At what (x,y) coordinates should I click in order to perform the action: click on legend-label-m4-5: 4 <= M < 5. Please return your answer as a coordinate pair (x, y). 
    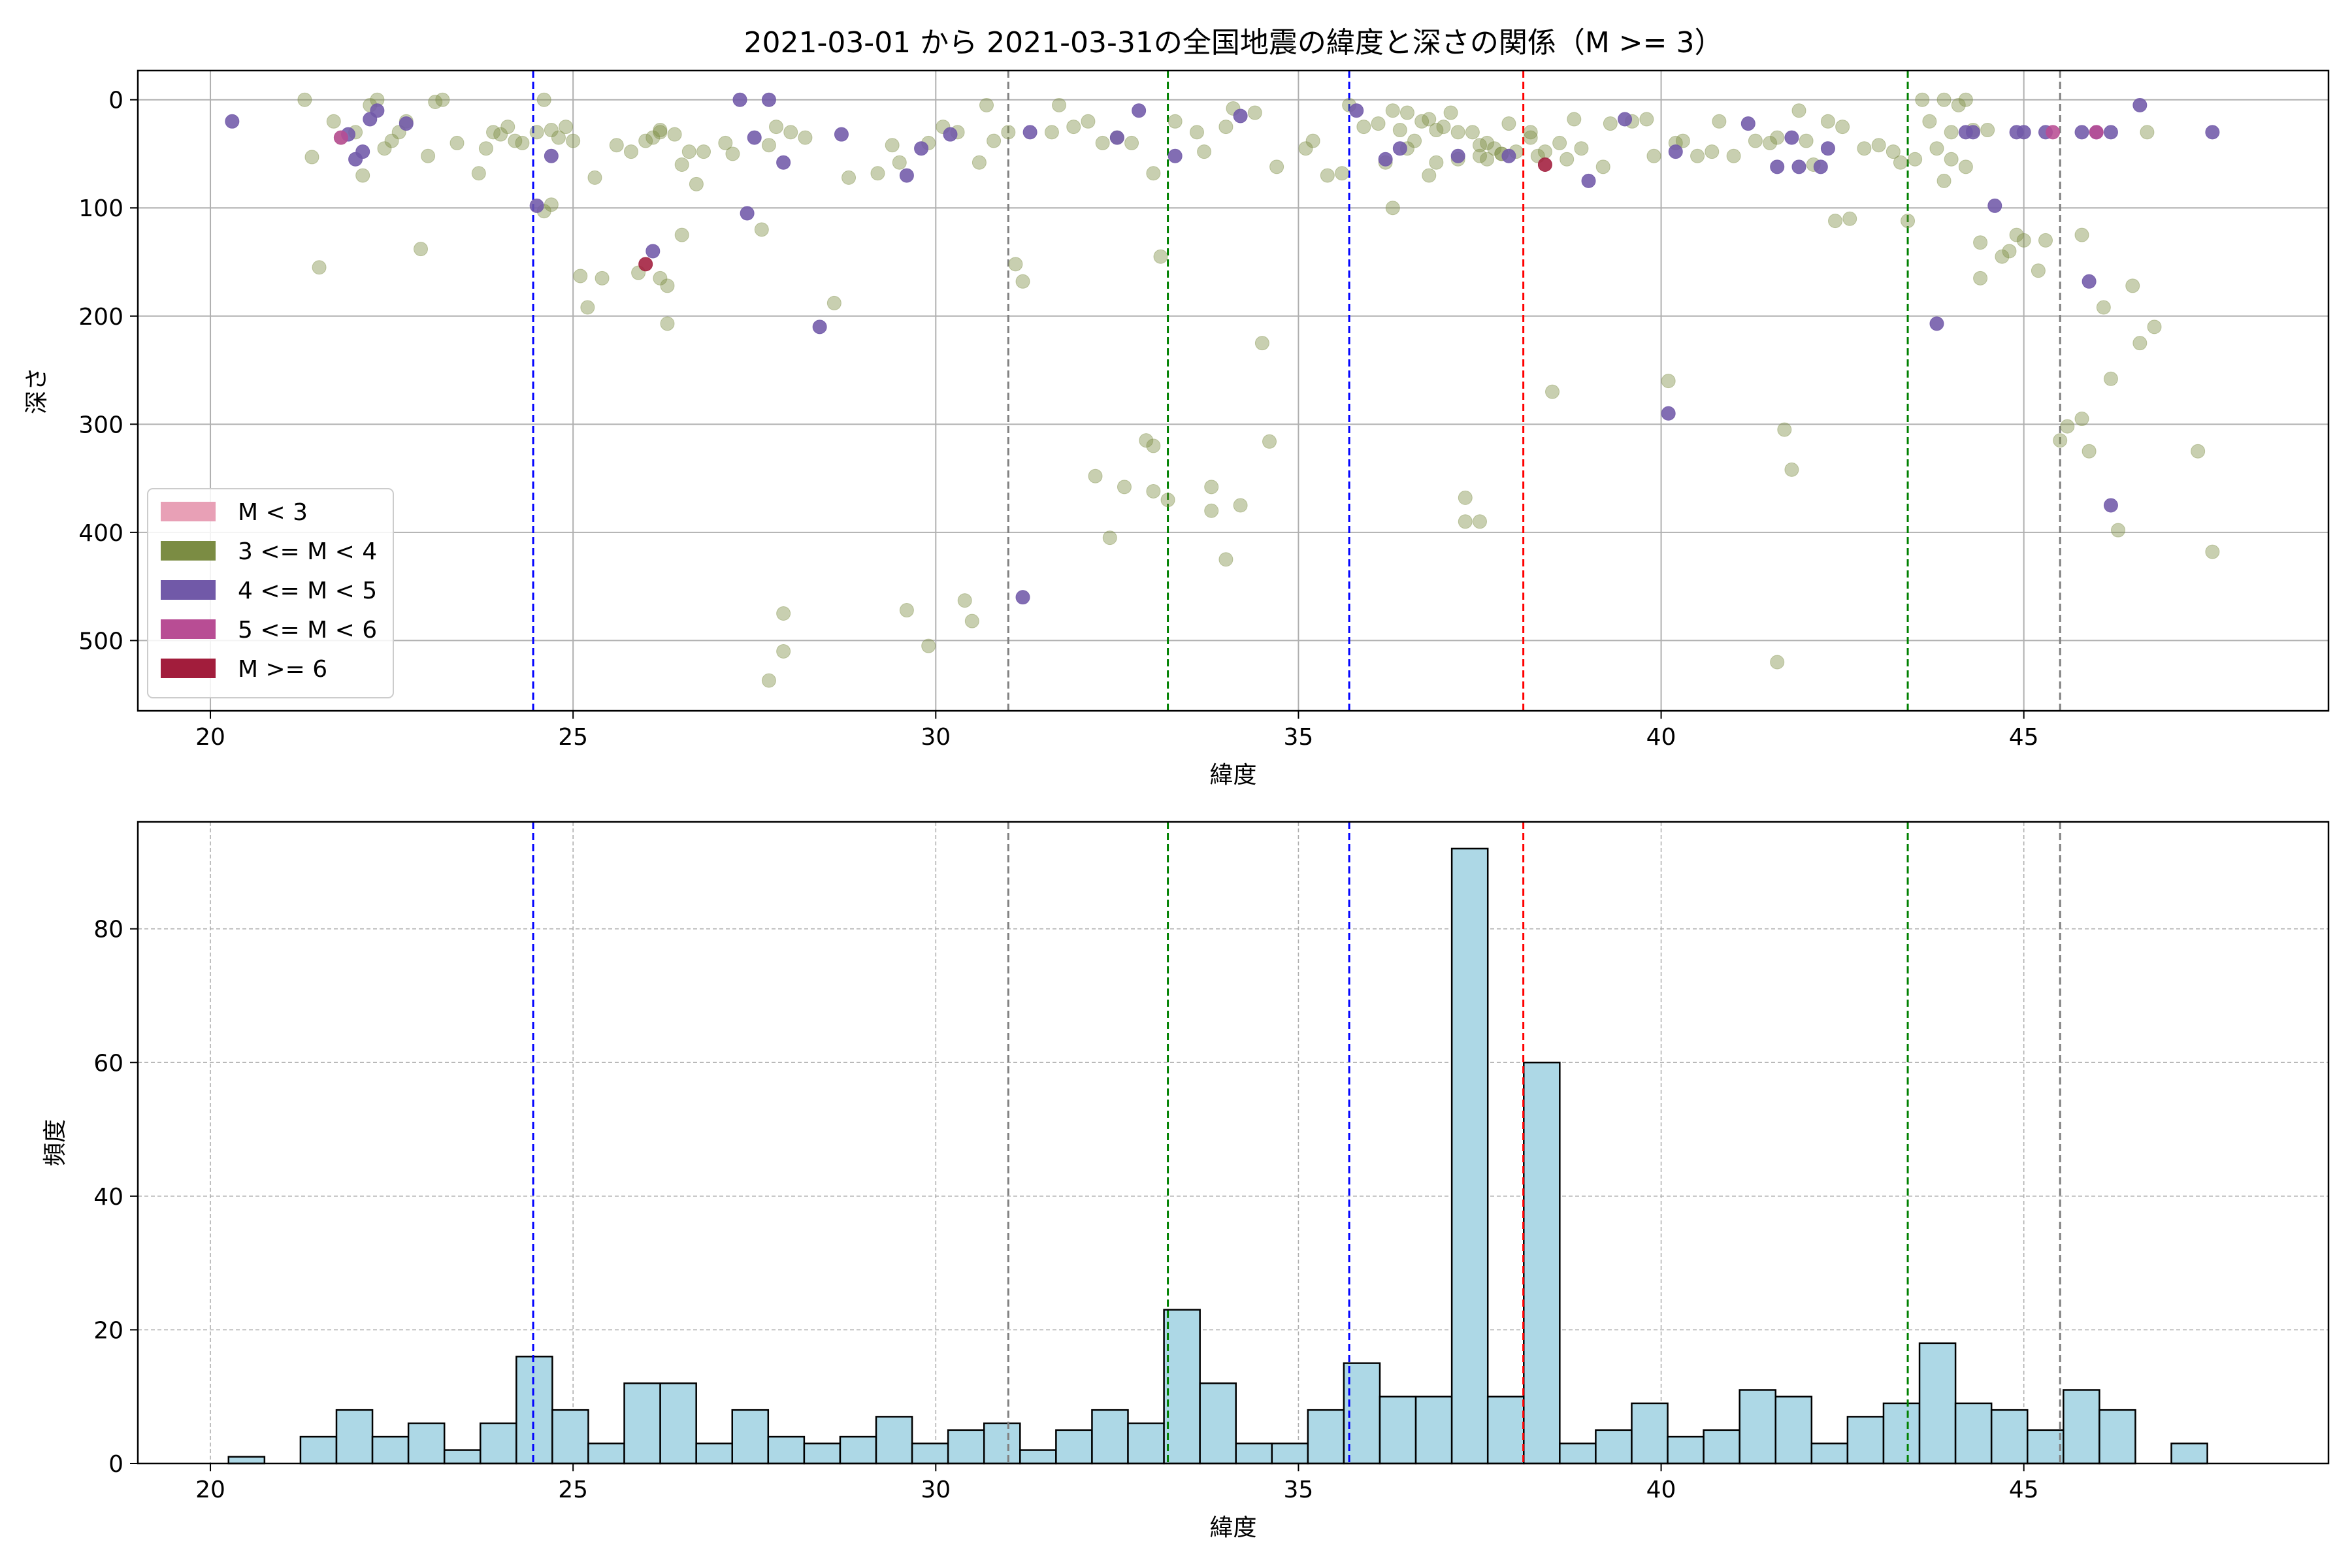
    Looking at the image, I should click on (307, 591).